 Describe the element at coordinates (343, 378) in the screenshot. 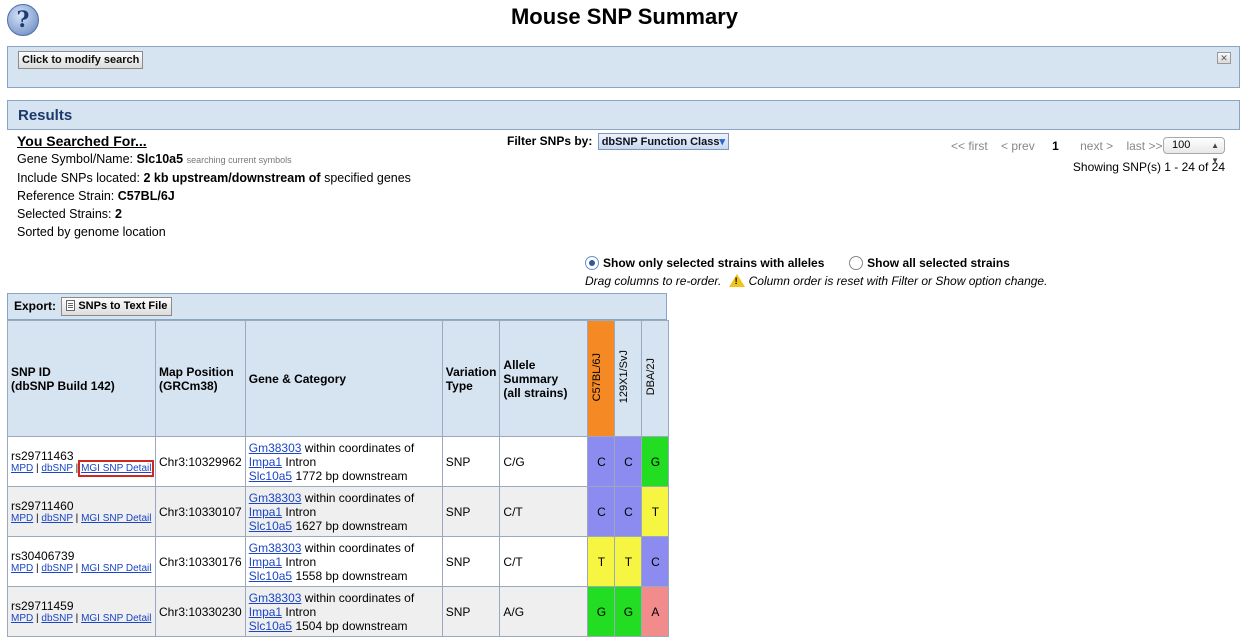

I see `col-gene-category: Gene & Category` at that location.